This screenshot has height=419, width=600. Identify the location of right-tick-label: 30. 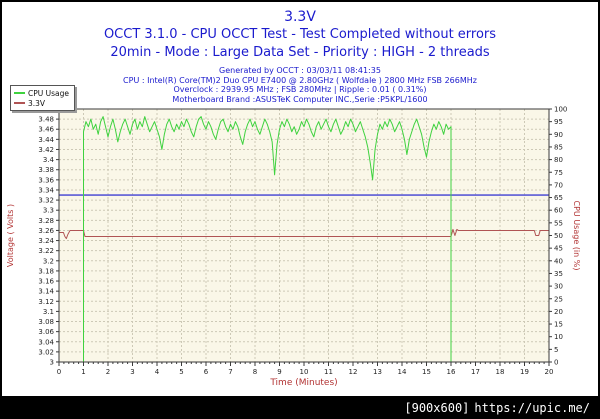
(558, 287).